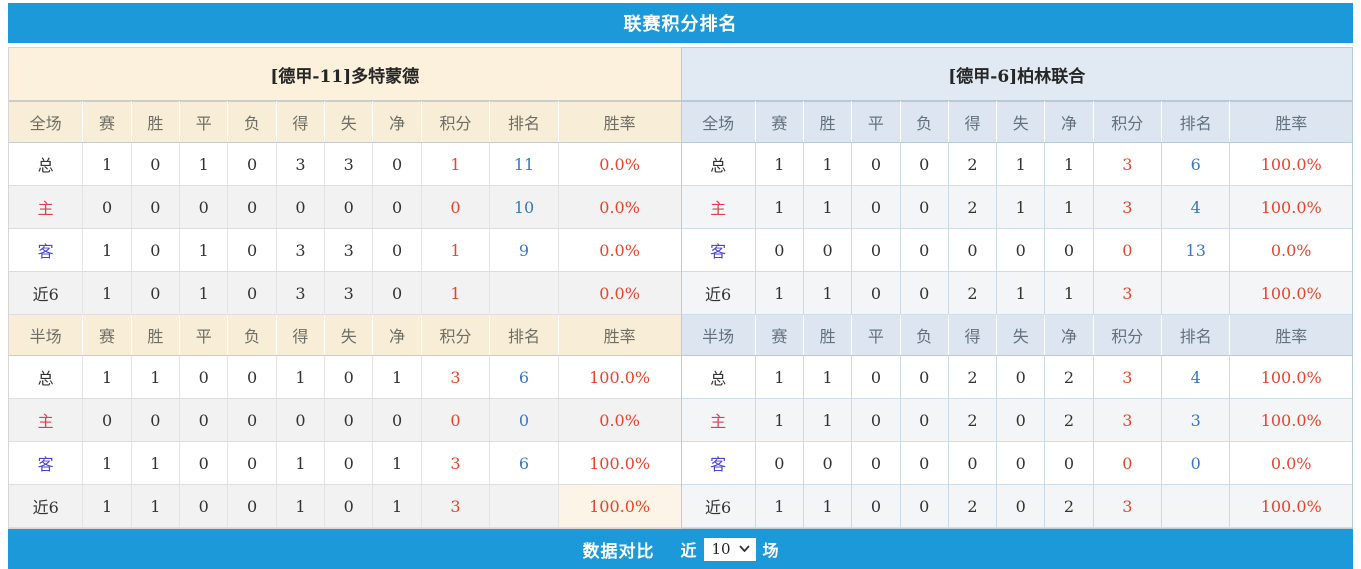  What do you see at coordinates (721, 548) in the screenshot?
I see `recent-count-value: 10` at bounding box center [721, 548].